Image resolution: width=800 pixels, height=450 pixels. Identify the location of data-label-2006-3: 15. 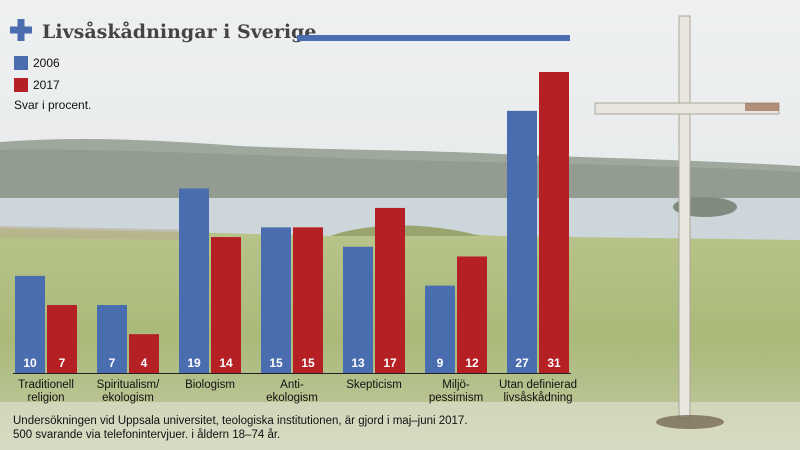
(276, 363).